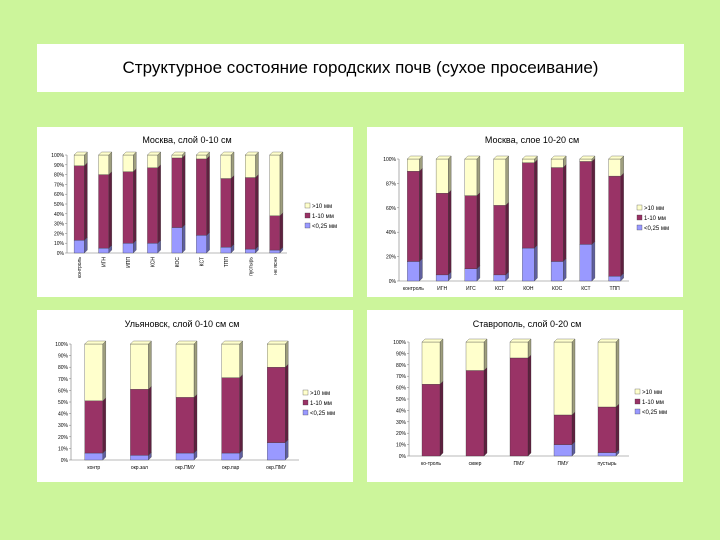 The image size is (720, 540). I want to click on category-label: КОН, so click(528, 289).